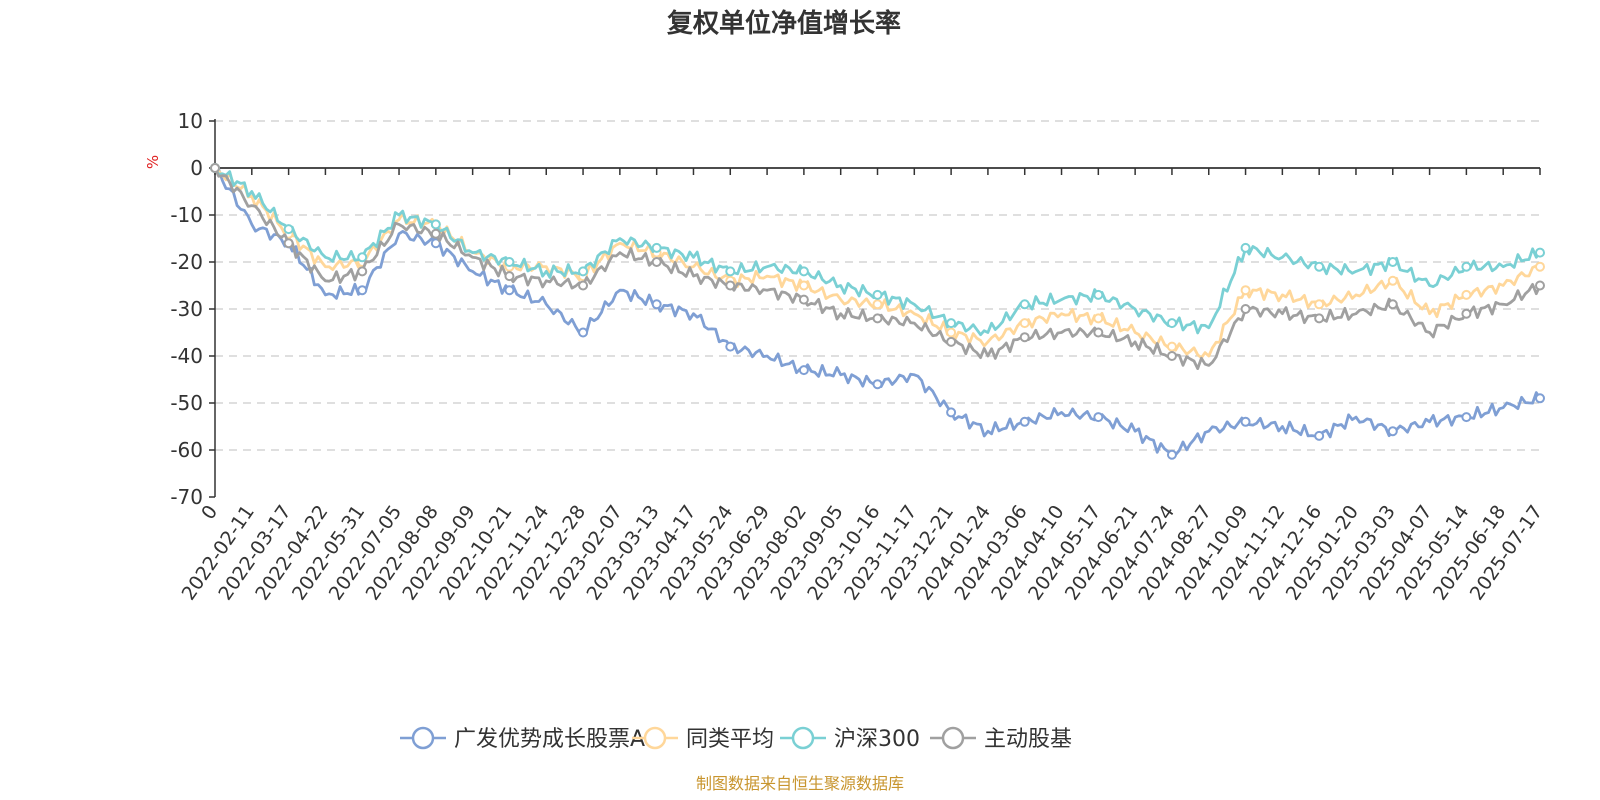 Image resolution: width=1600 pixels, height=800 pixels. Describe the element at coordinates (186, 450) in the screenshot. I see `y-tick-label: -60` at that location.